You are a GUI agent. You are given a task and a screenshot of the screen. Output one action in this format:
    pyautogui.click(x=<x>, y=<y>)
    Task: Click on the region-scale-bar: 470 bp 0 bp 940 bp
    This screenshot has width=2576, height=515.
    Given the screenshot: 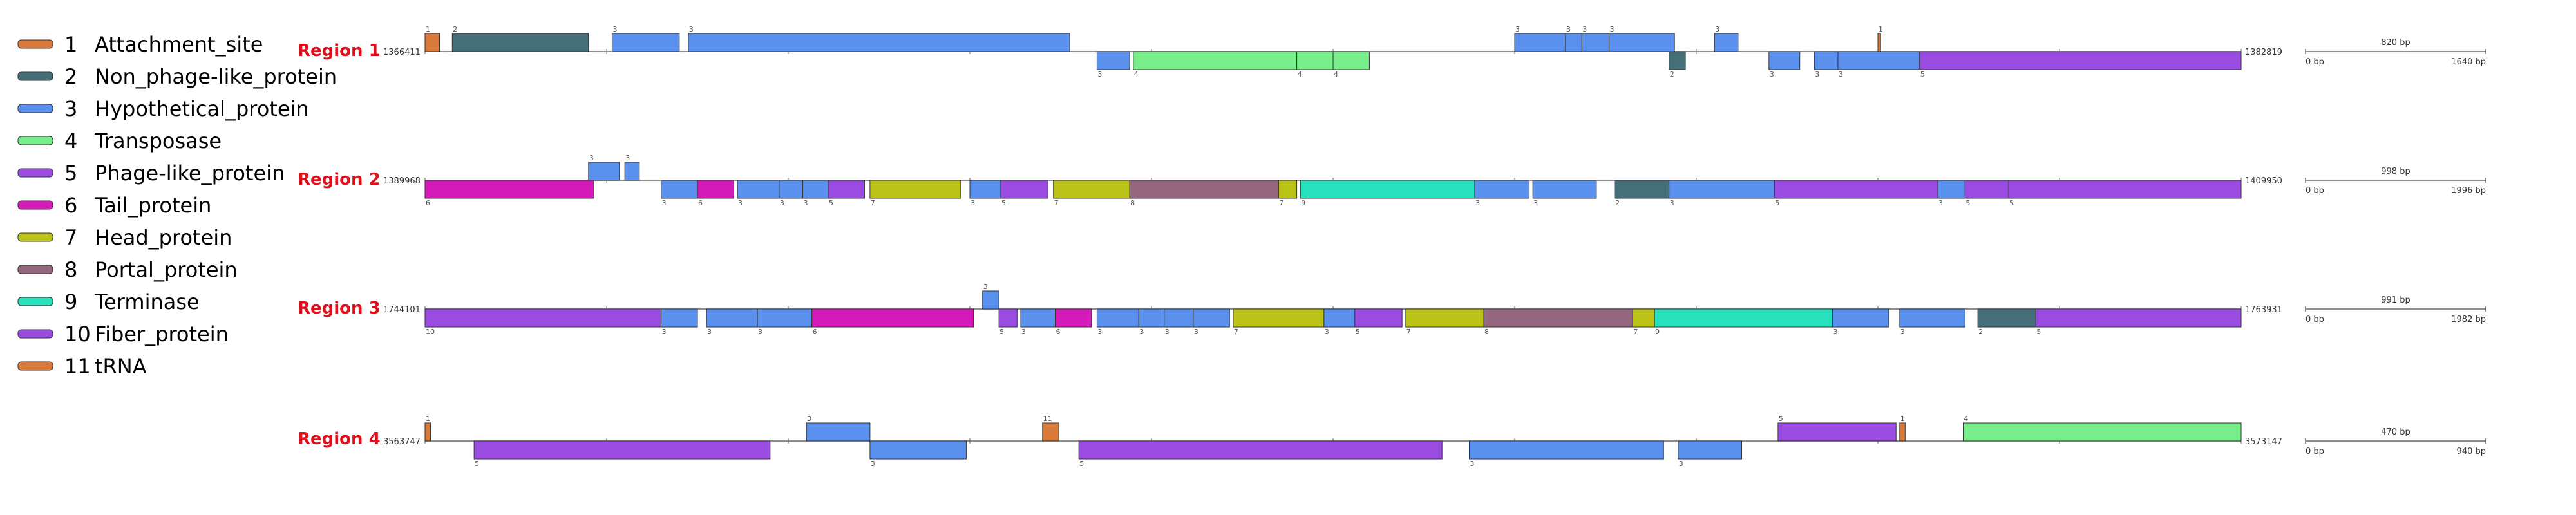 What is the action you would take?
    pyautogui.click(x=2395, y=441)
    